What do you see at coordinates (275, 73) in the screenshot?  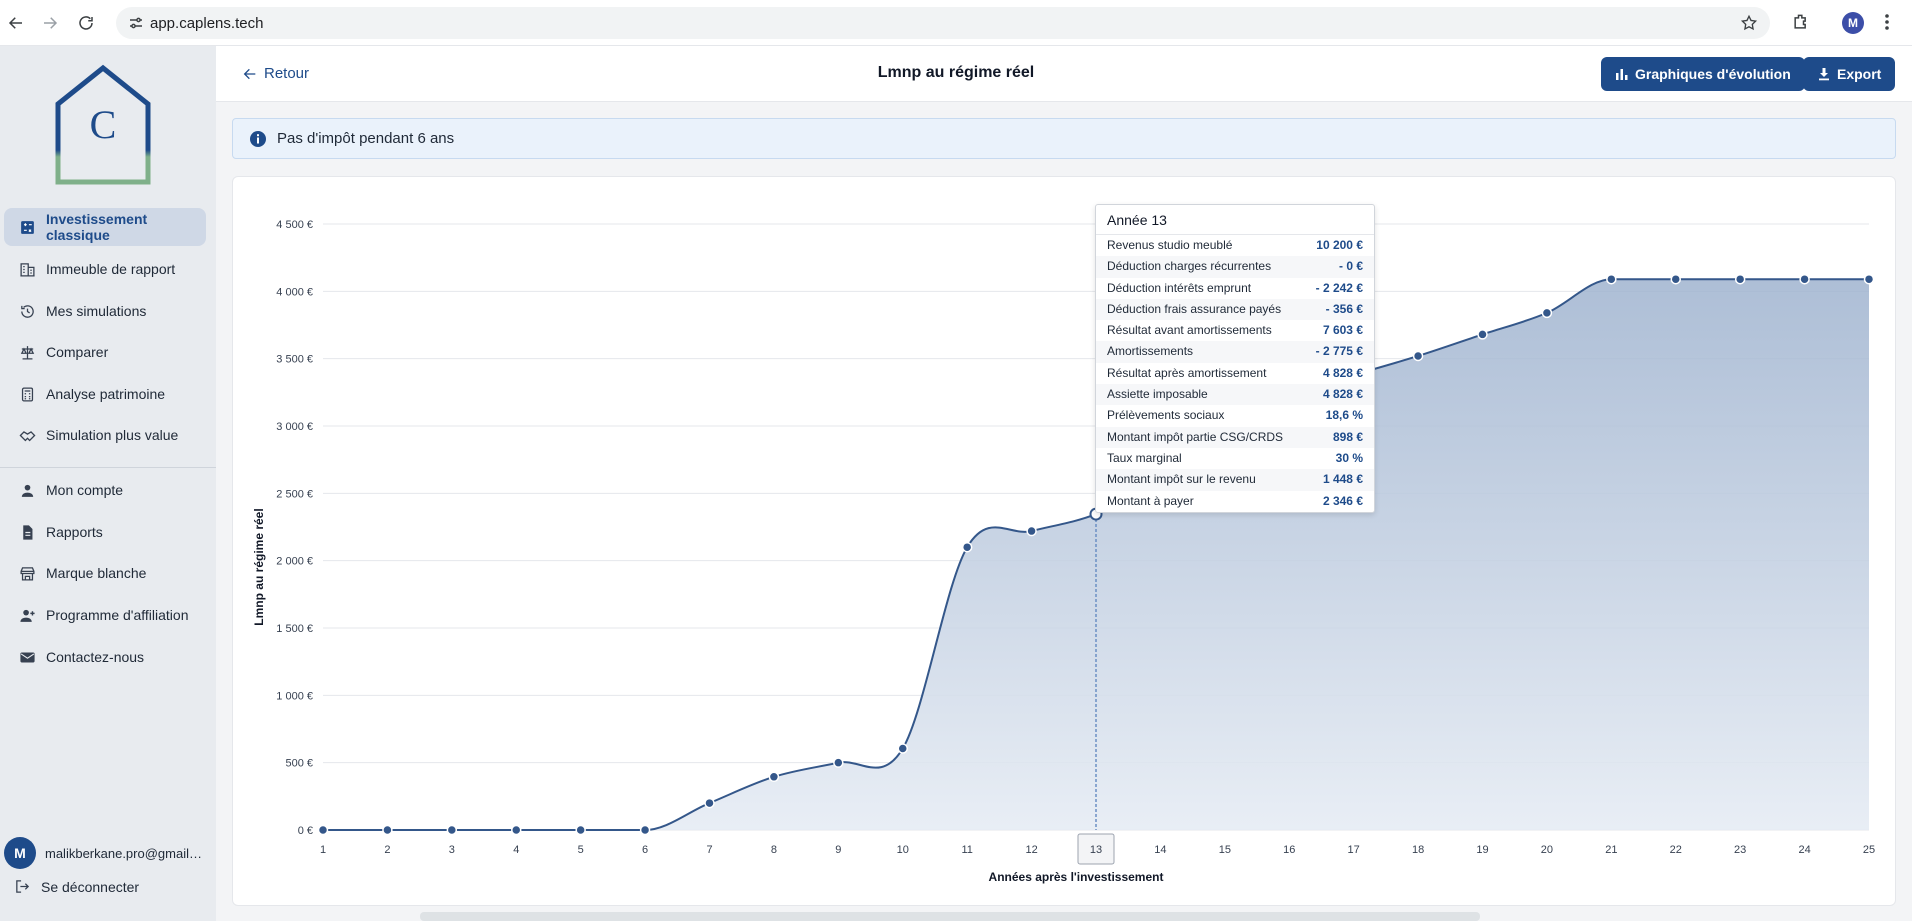 I see `back-button: Retour` at bounding box center [275, 73].